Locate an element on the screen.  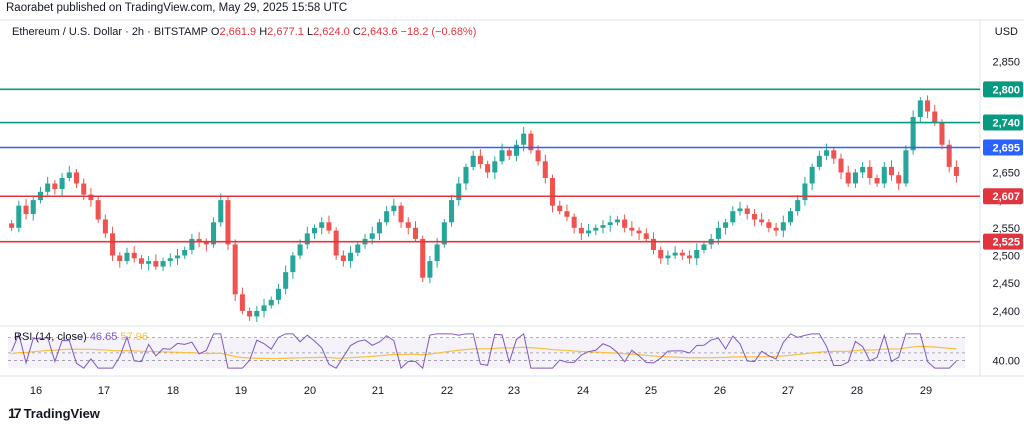
time-tick-label: 18 is located at coordinates (173, 391).